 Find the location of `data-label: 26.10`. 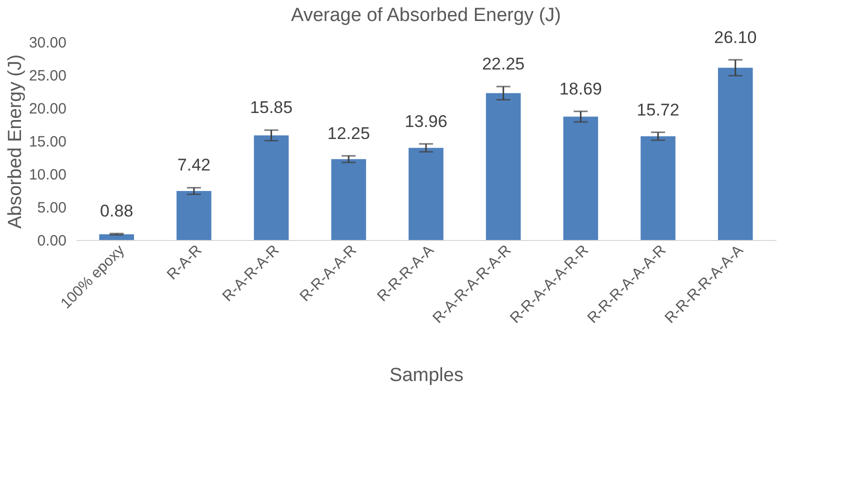

data-label: 26.10 is located at coordinates (735, 37).